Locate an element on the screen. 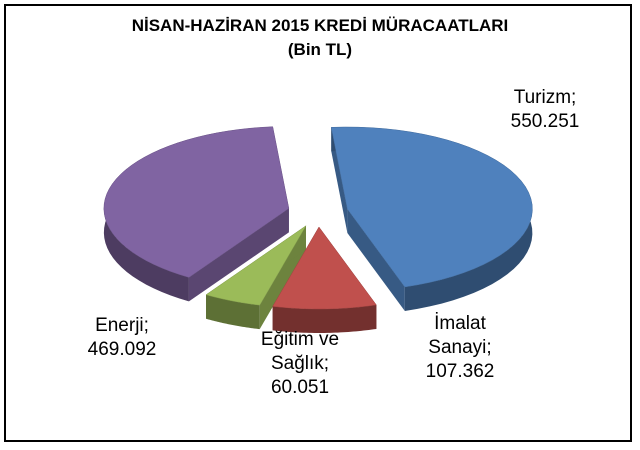  data-label: İmalat Sanayi; 107.362 is located at coordinates (460, 348).